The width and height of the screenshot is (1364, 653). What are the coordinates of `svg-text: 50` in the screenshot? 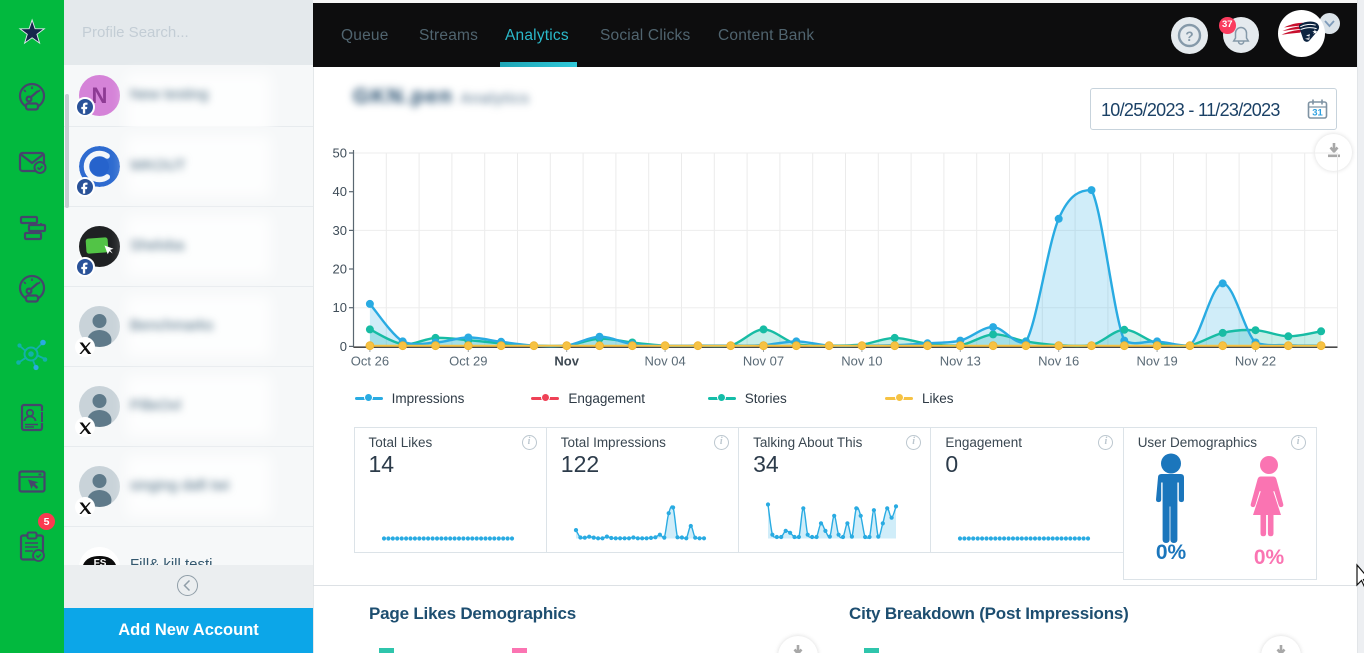 It's located at (340, 153).